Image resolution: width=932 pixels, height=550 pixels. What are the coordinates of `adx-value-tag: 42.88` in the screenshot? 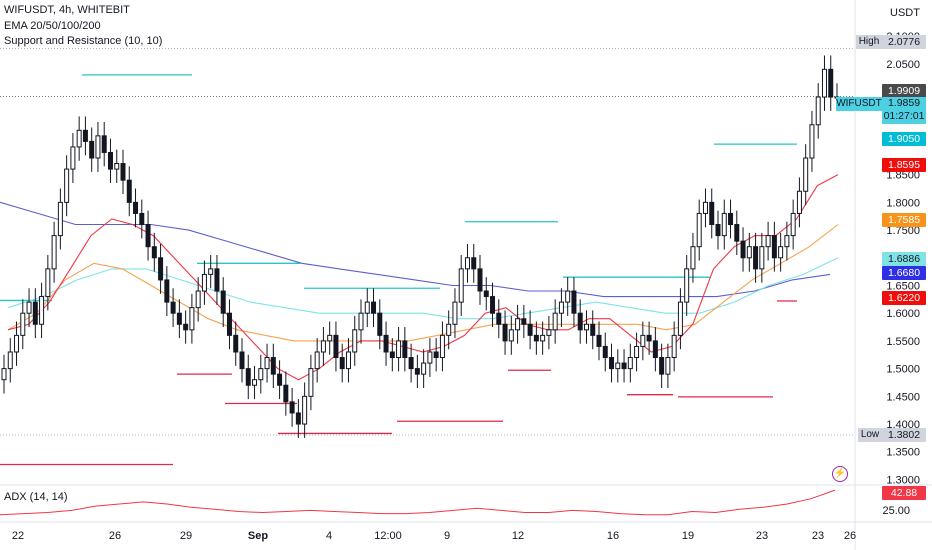 It's located at (904, 493).